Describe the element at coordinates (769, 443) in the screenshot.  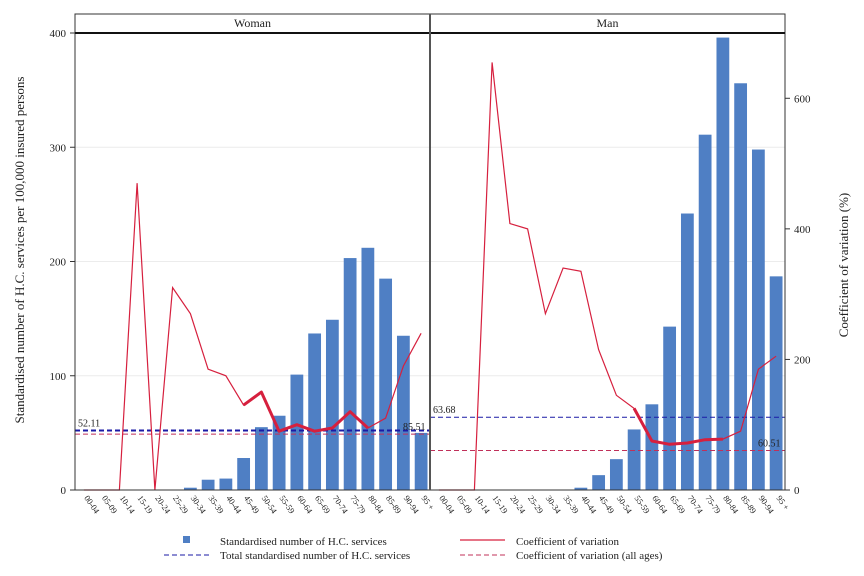
I see `cv-all-label-man: 60.51` at that location.